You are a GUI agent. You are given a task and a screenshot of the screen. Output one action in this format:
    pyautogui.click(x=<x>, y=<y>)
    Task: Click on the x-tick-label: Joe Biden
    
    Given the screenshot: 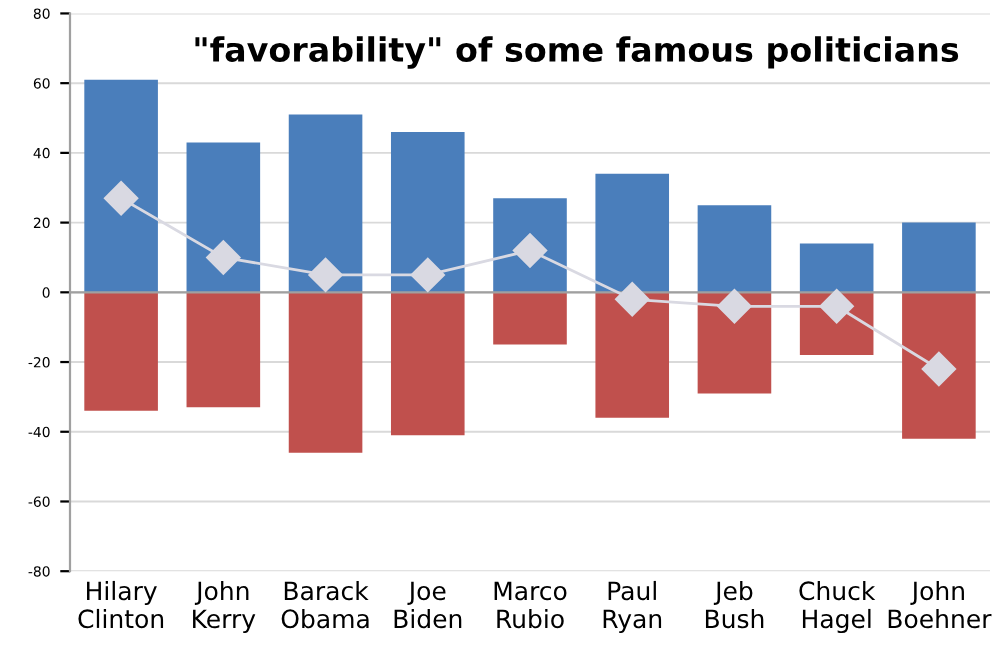 What is the action you would take?
    pyautogui.click(x=428, y=605)
    